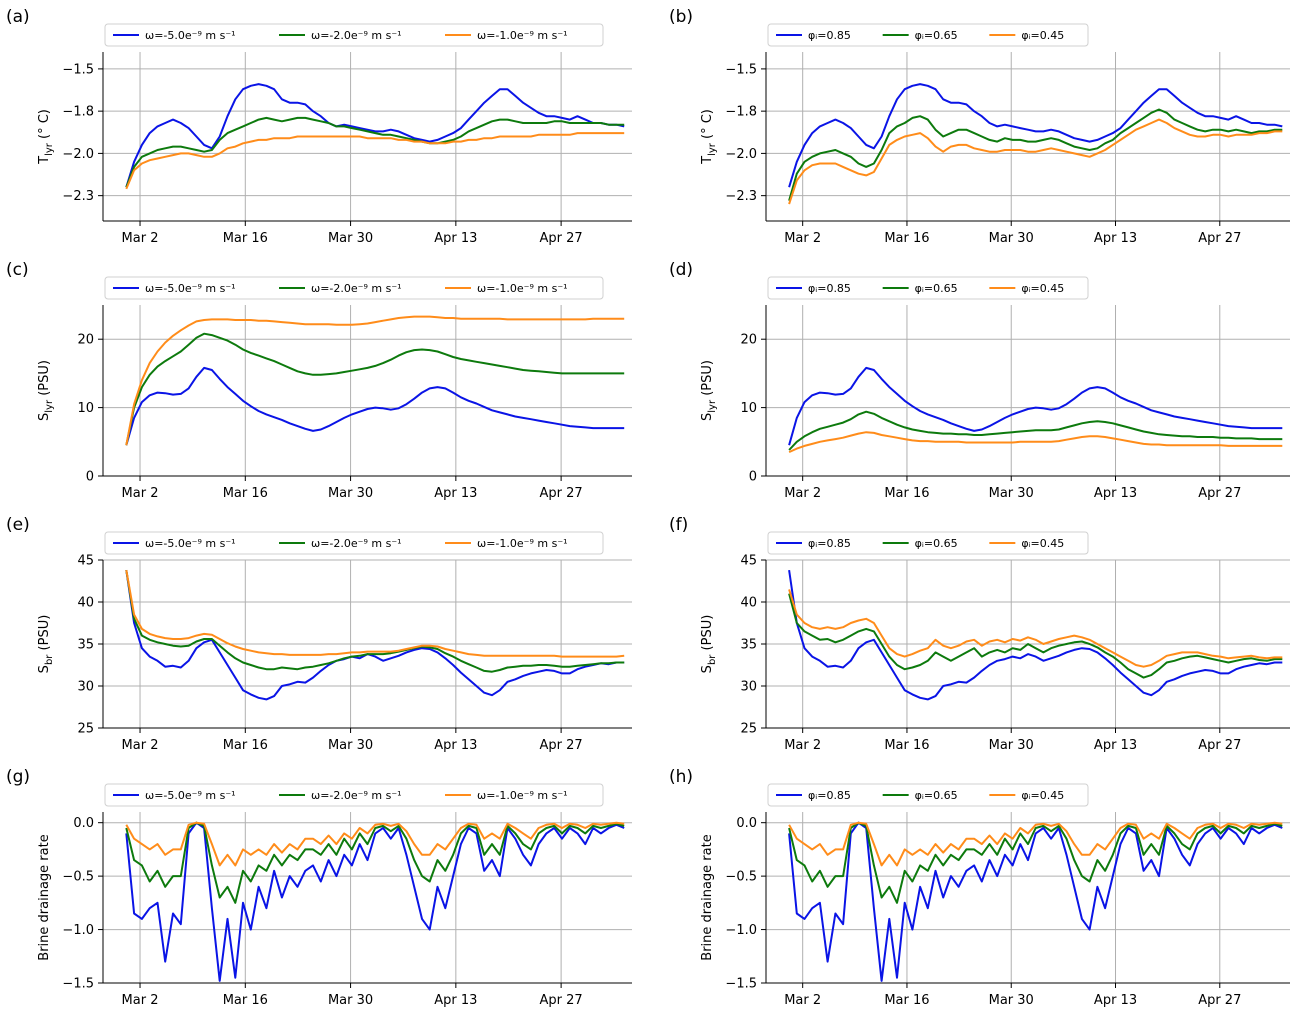 The image size is (1294, 1016). What do you see at coordinates (678, 525) in the screenshot?
I see `panel-label: (f)` at bounding box center [678, 525].